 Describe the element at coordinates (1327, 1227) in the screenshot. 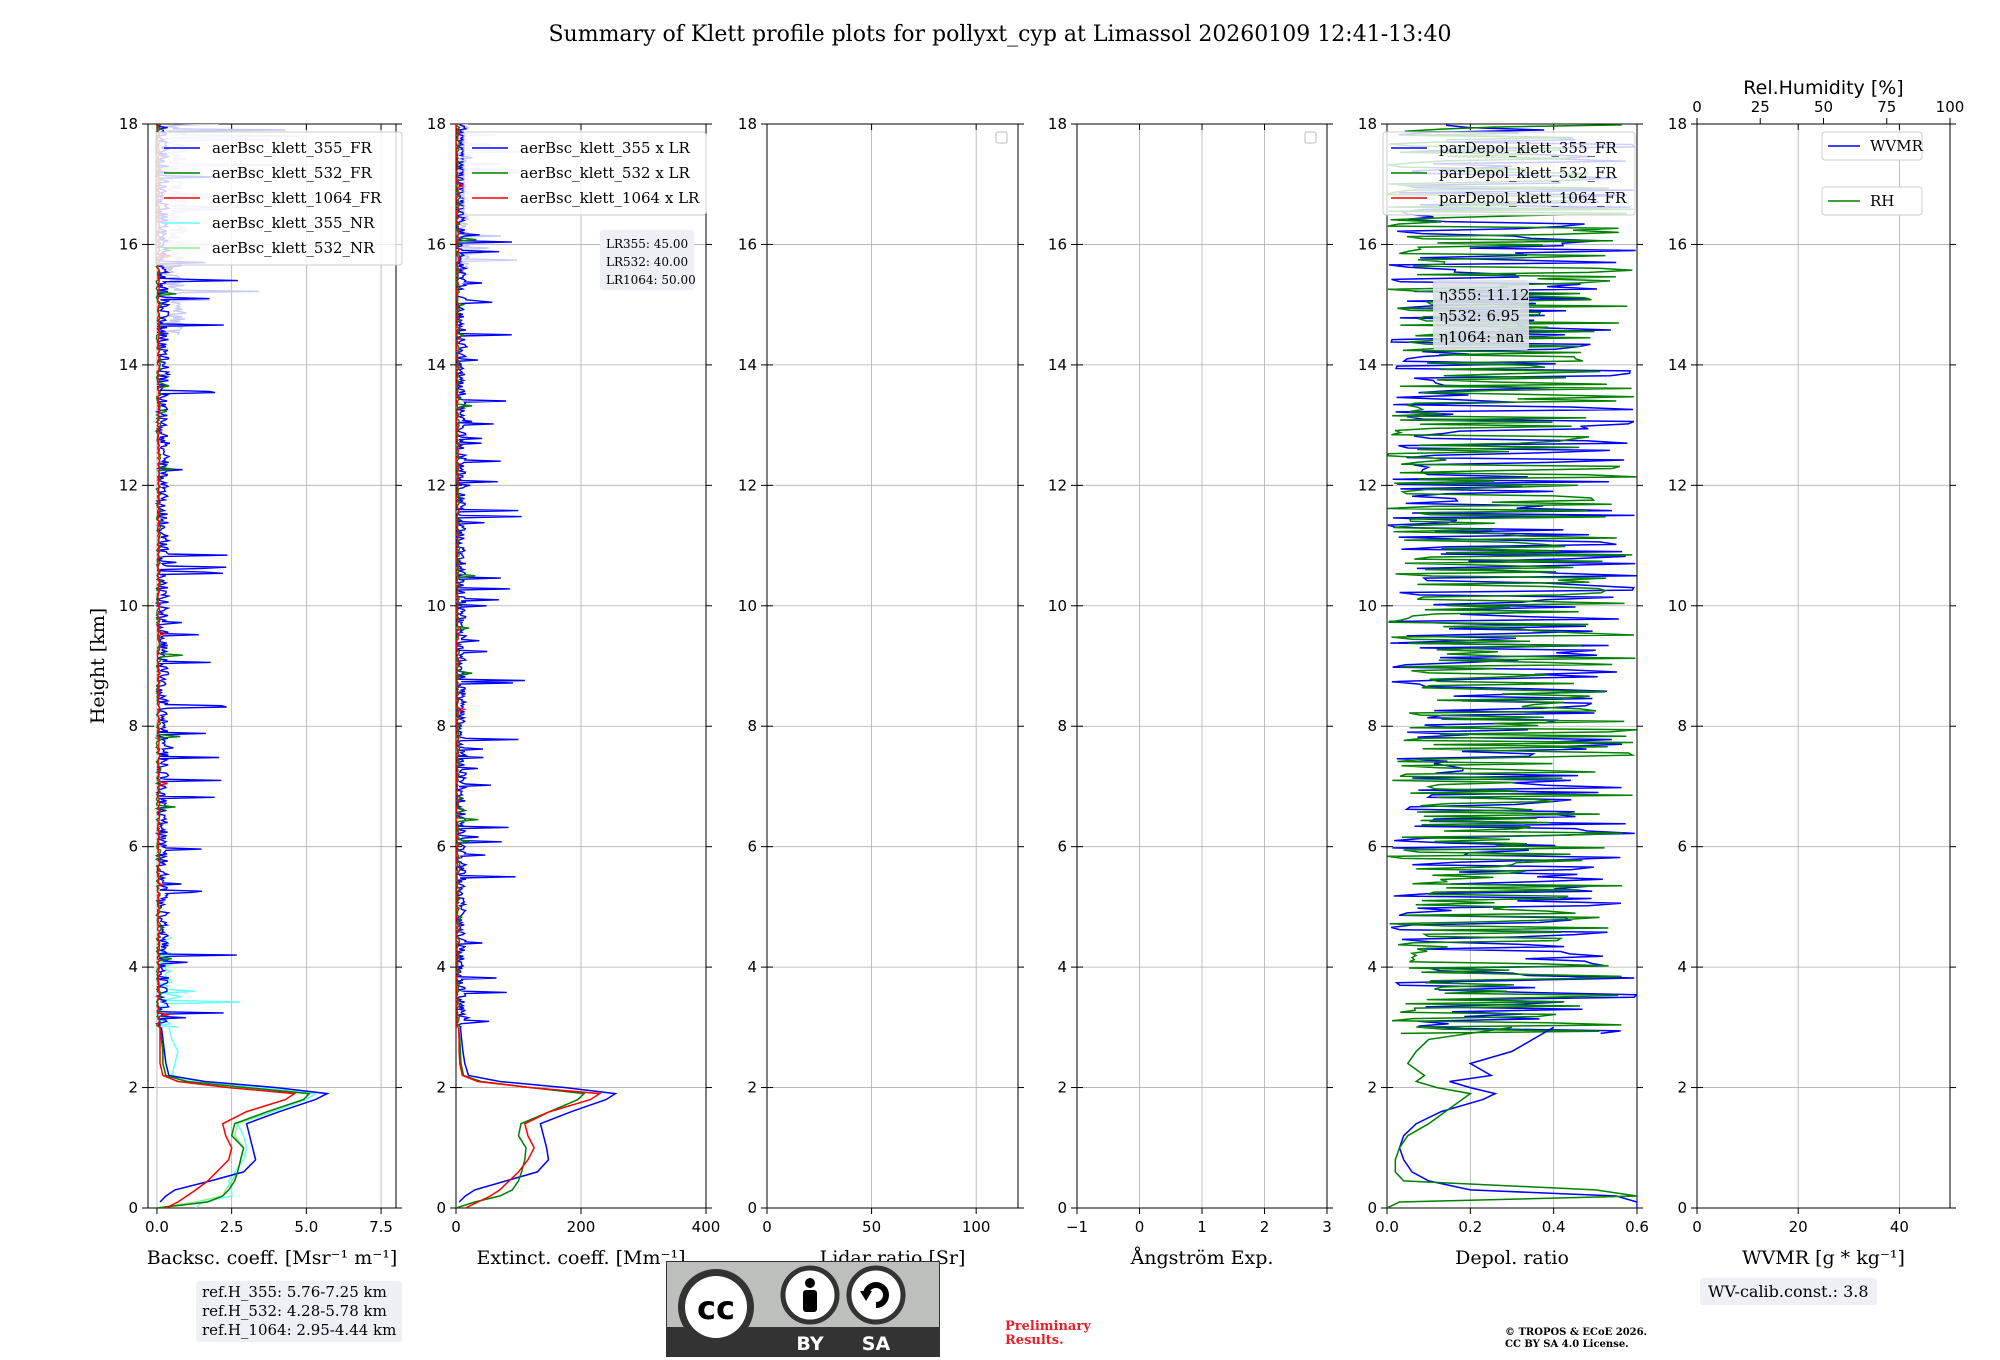

I see `x-tick-label: 3` at that location.